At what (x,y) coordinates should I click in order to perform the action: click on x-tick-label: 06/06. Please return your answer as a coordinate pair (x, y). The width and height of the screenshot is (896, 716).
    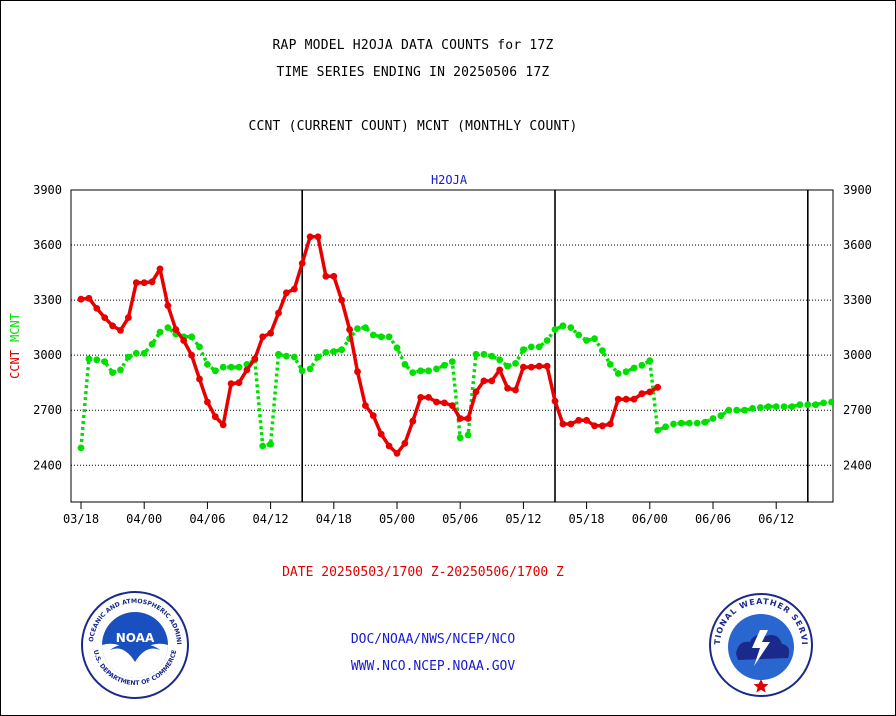
    Looking at the image, I should click on (713, 519).